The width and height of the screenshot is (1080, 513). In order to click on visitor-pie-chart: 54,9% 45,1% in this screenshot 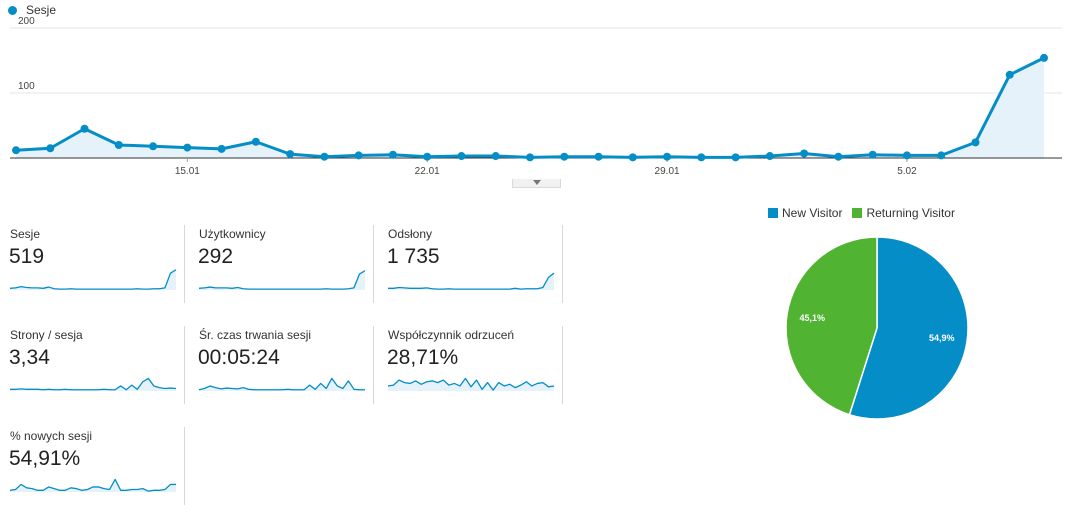, I will do `click(877, 328)`.